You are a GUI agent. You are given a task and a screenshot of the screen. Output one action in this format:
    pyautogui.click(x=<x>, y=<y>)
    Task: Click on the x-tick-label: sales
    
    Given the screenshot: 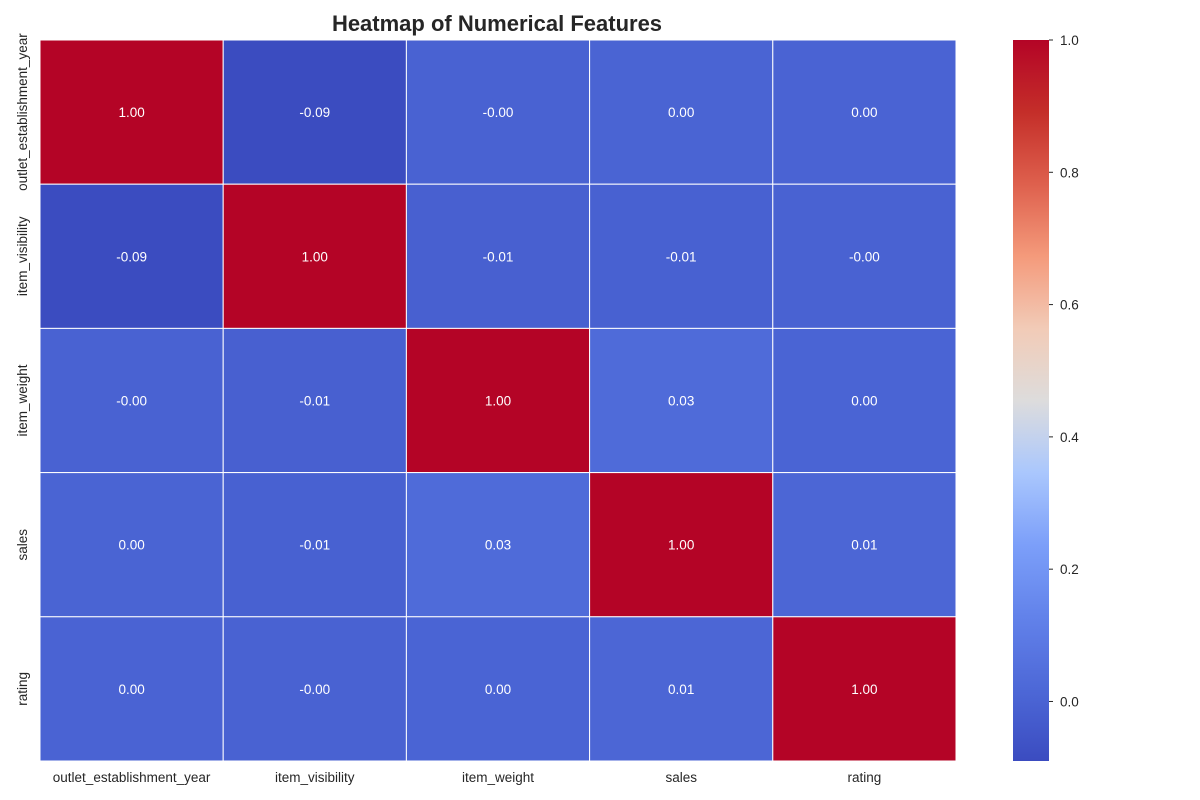 What is the action you would take?
    pyautogui.click(x=681, y=777)
    